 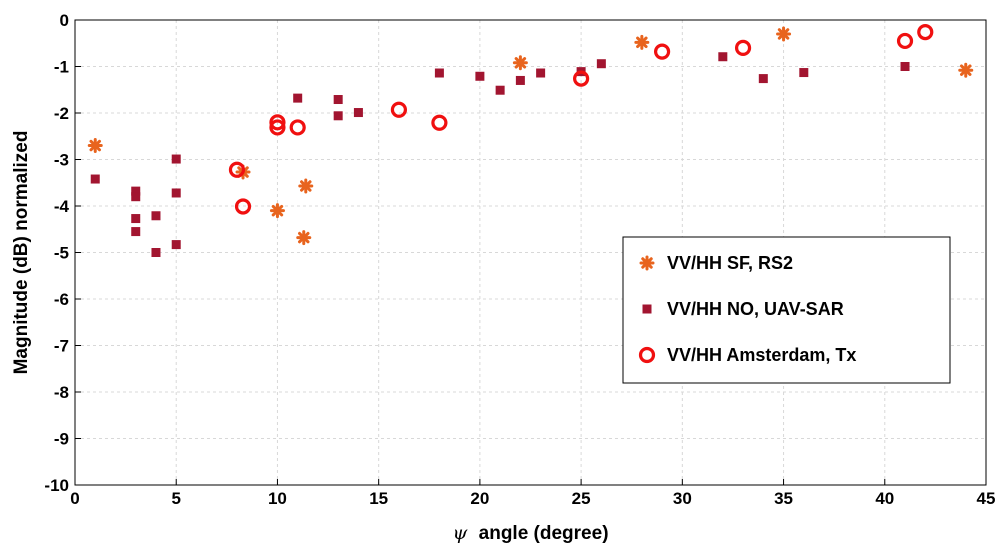 I want to click on legend-marker-square, so click(x=647, y=309).